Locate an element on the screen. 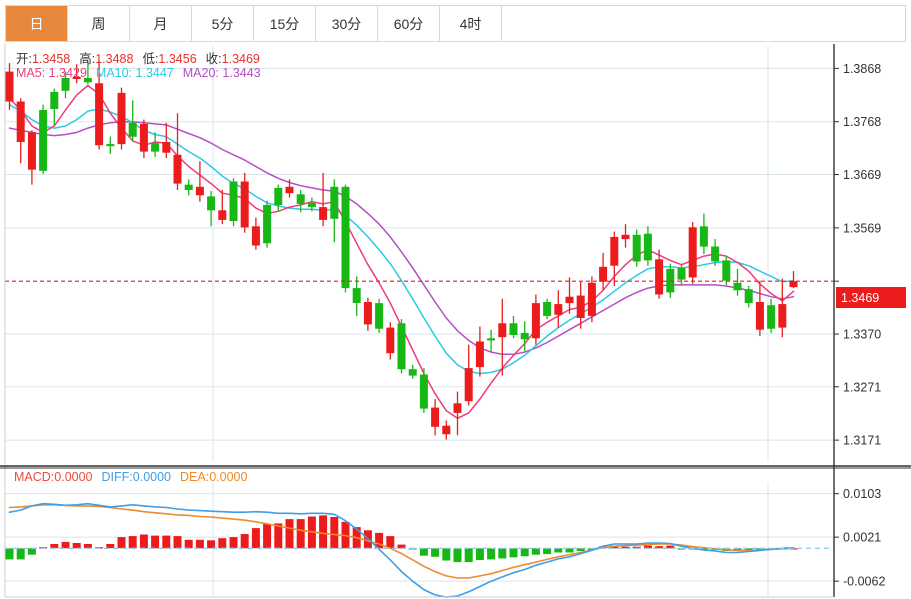 The width and height of the screenshot is (911, 599). tab-6: 60分 is located at coordinates (409, 23).